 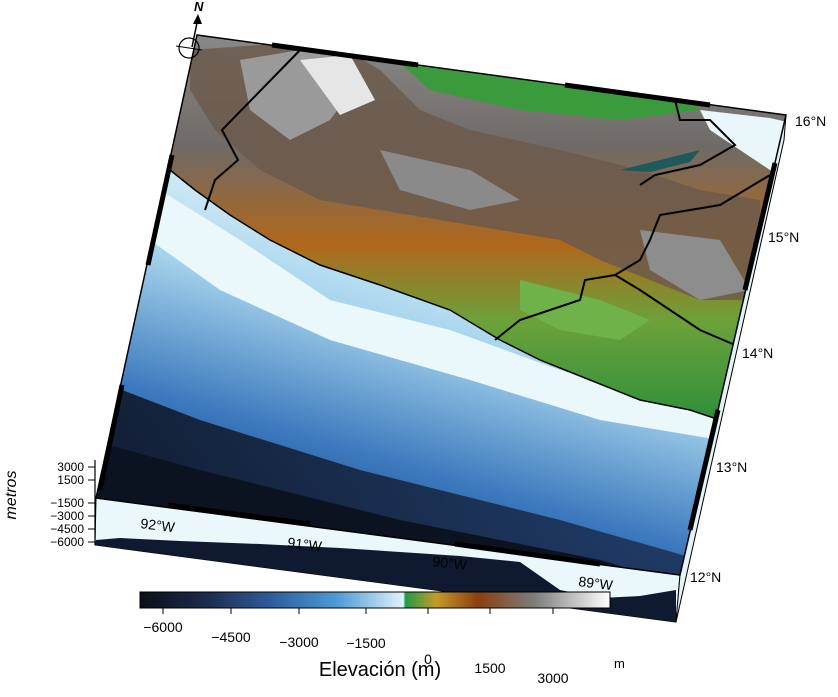 What do you see at coordinates (596, 583) in the screenshot?
I see `lon-label-89: 89°W` at bounding box center [596, 583].